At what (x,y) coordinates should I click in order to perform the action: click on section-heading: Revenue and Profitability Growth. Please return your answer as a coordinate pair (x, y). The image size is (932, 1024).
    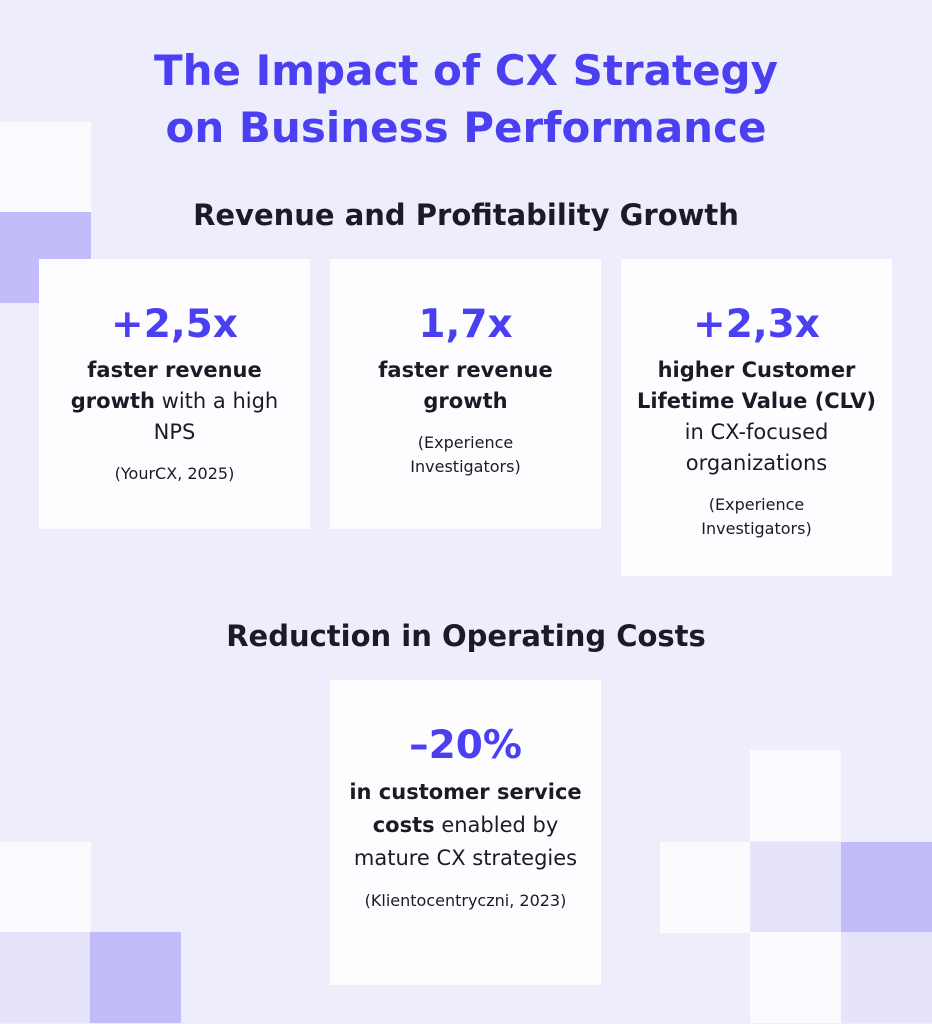
    Looking at the image, I should click on (466, 215).